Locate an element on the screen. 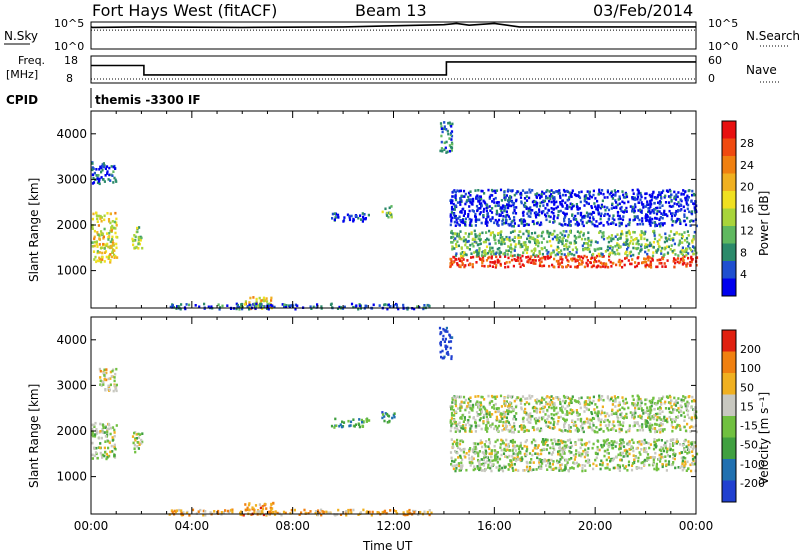  nsearch-tick-top: 10^5 is located at coordinates (723, 23).